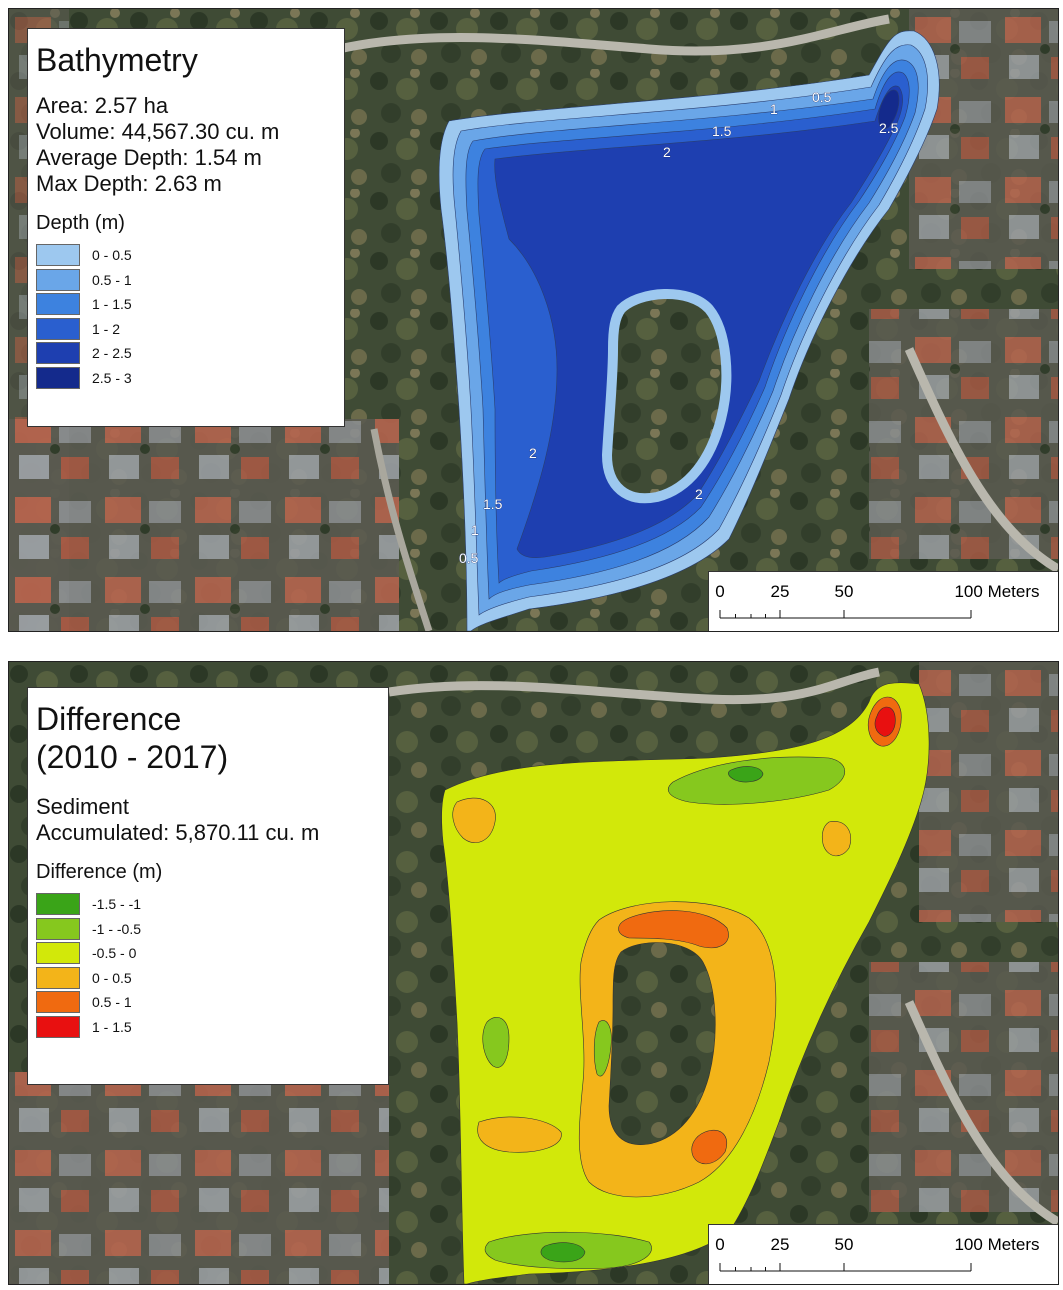  I want to click on legend-class-row: -1 - -0.5, so click(208, 929).